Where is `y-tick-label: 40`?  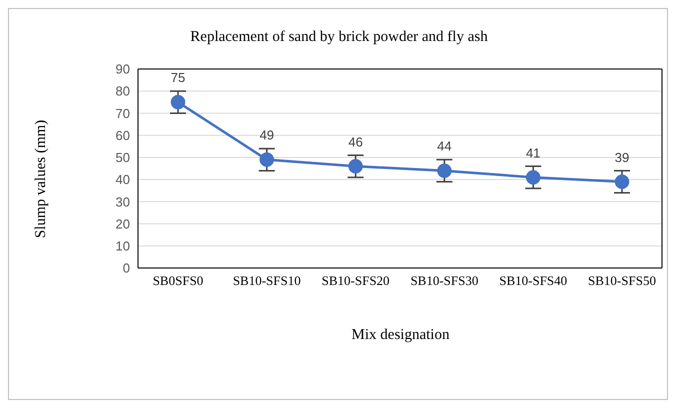 y-tick-label: 40 is located at coordinates (123, 180).